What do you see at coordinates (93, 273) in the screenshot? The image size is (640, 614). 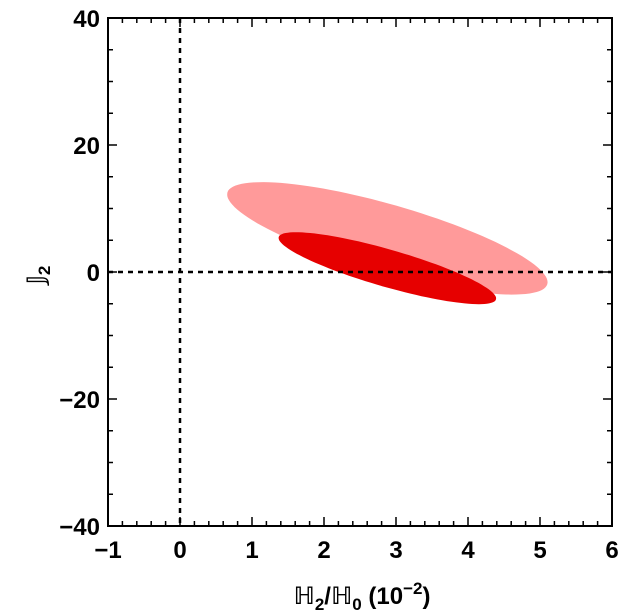 I see `y-tick-label: 0` at bounding box center [93, 273].